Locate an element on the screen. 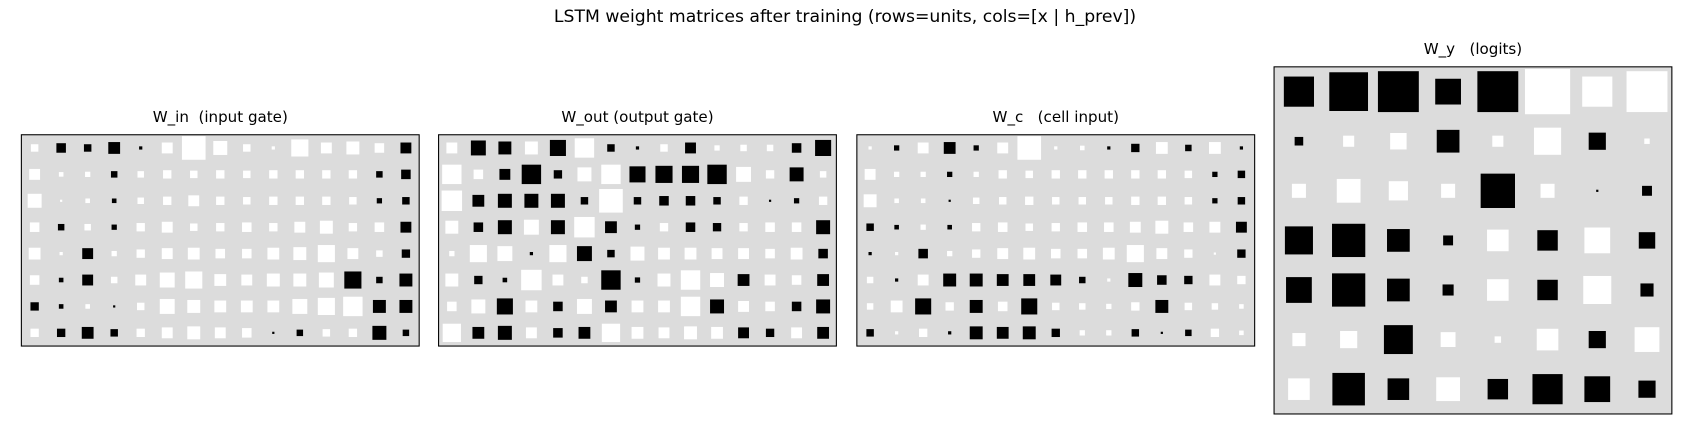 This screenshot has width=1690, height=442. panel-title: W_in (input gate) is located at coordinates (220, 117).